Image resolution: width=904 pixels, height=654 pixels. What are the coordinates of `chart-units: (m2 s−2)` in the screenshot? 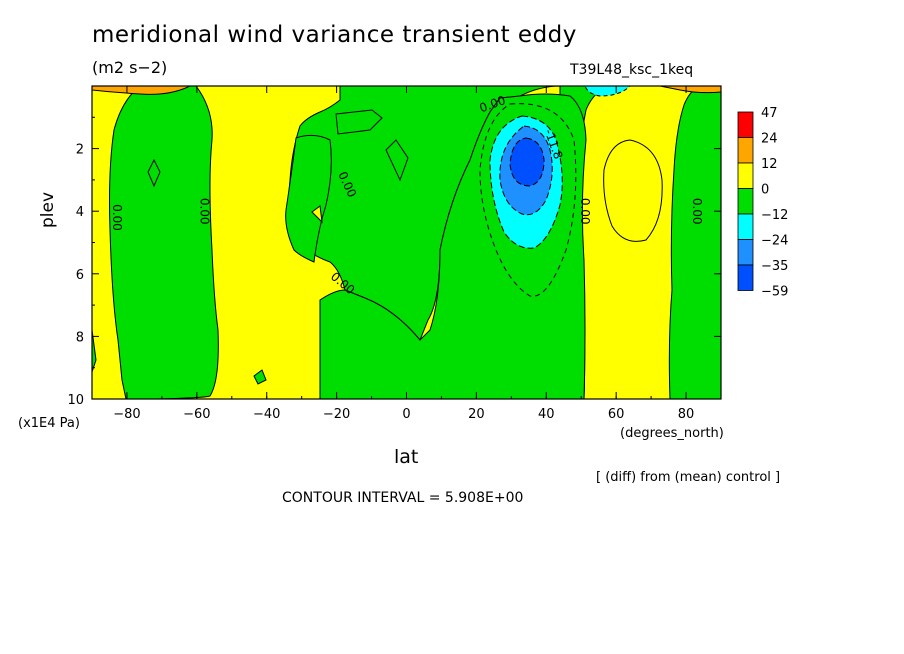 It's located at (130, 67).